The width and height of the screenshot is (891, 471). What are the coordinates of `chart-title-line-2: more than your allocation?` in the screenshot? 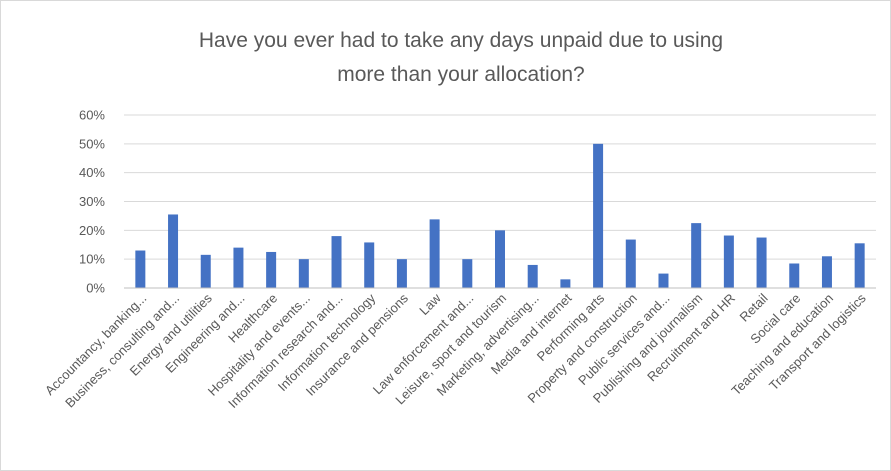 It's located at (460, 74).